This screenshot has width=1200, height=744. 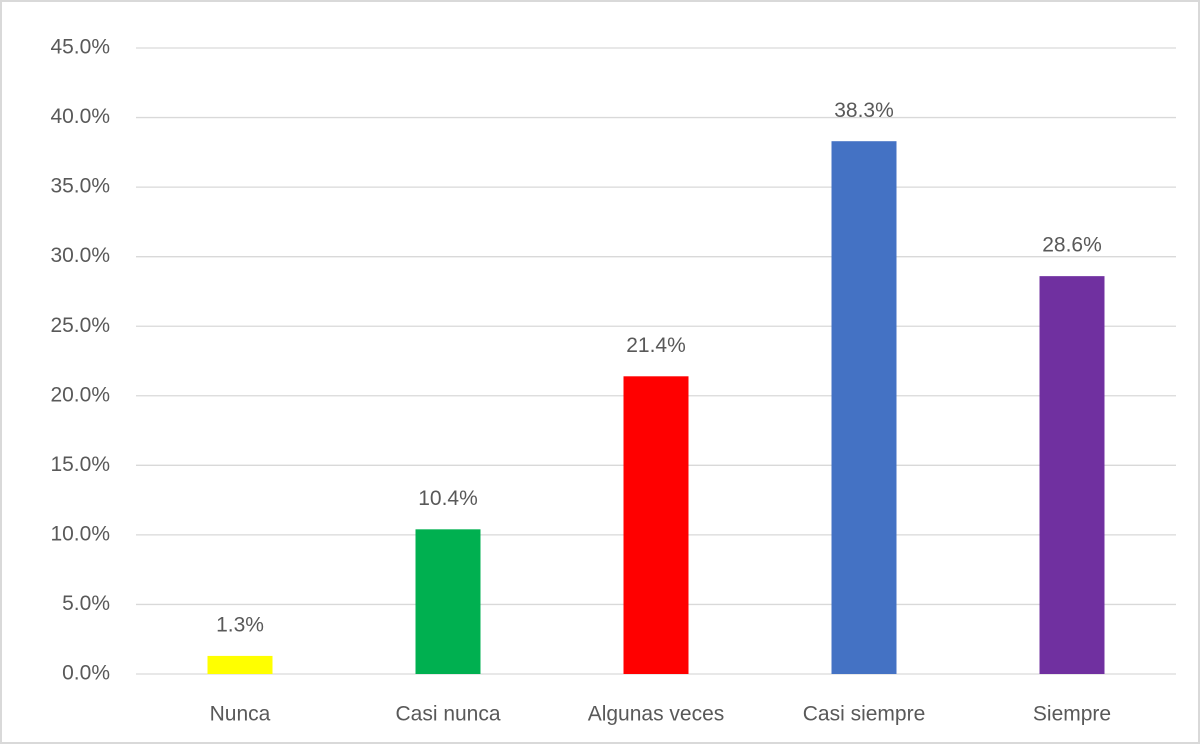 I want to click on data-label: 1.3%, so click(x=240, y=624).